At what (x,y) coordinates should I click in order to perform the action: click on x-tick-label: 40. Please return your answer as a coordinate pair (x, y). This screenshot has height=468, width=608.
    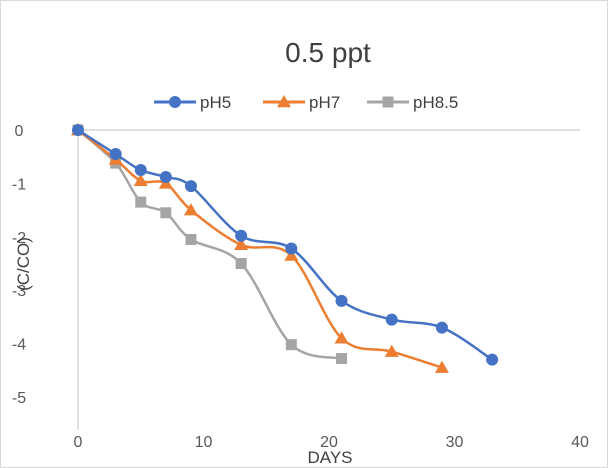
    Looking at the image, I should click on (580, 442).